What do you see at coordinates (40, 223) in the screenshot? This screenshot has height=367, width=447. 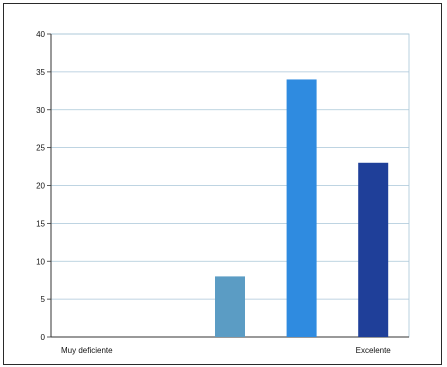 I see `y-tick-label: 15` at bounding box center [40, 223].